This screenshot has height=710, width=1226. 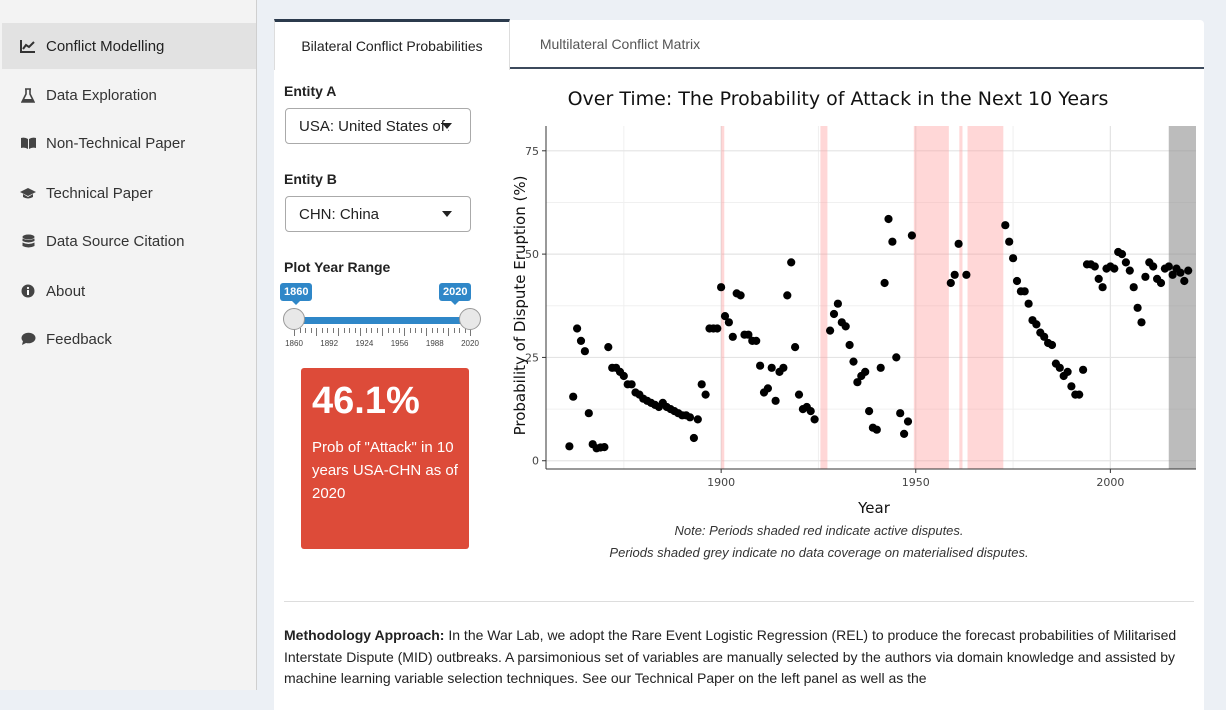 What do you see at coordinates (532, 357) in the screenshot?
I see `y-tick-label: 25` at bounding box center [532, 357].